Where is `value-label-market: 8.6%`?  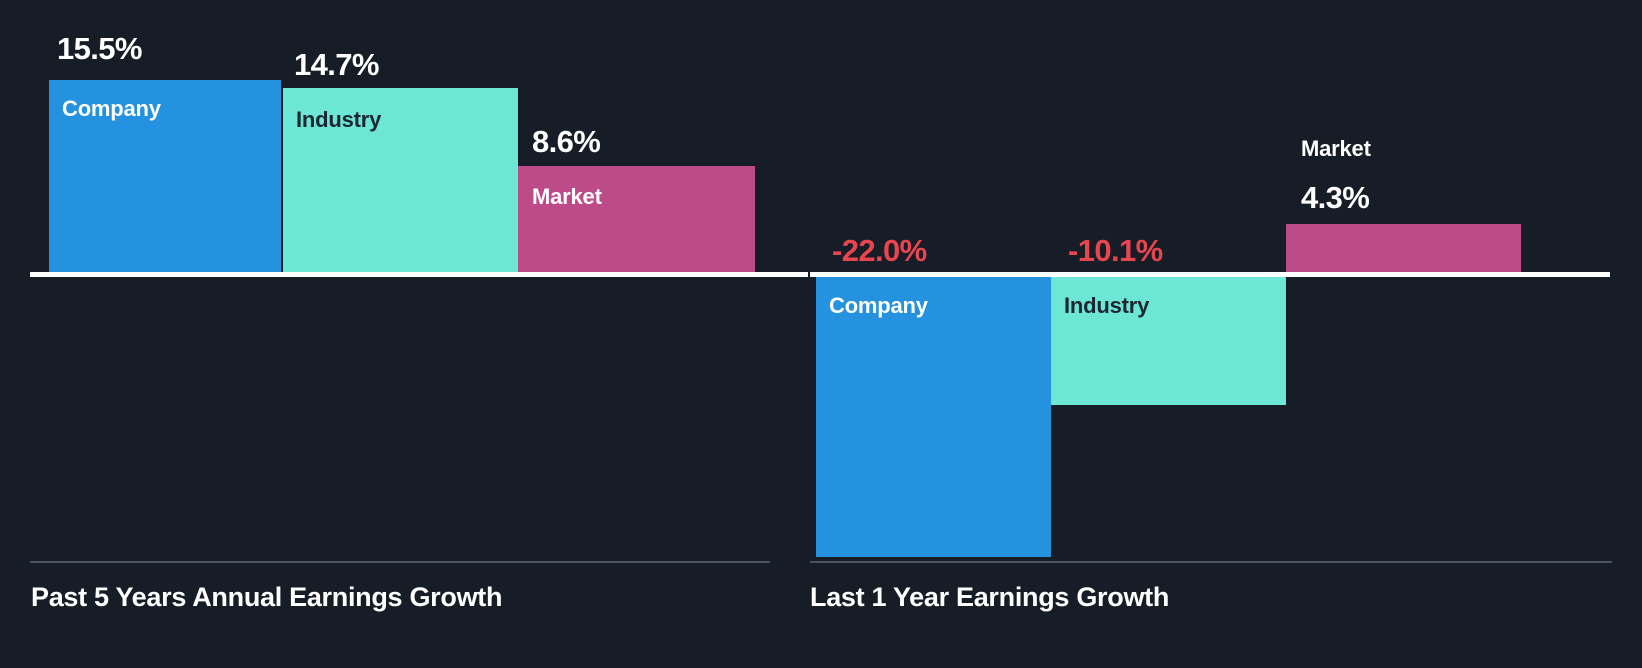 value-label-market: 8.6% is located at coordinates (566, 141).